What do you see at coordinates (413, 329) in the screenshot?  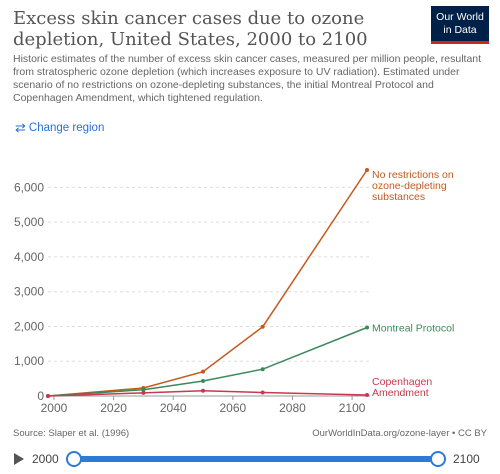 I see `series-label: Montreal Protocol` at bounding box center [413, 329].